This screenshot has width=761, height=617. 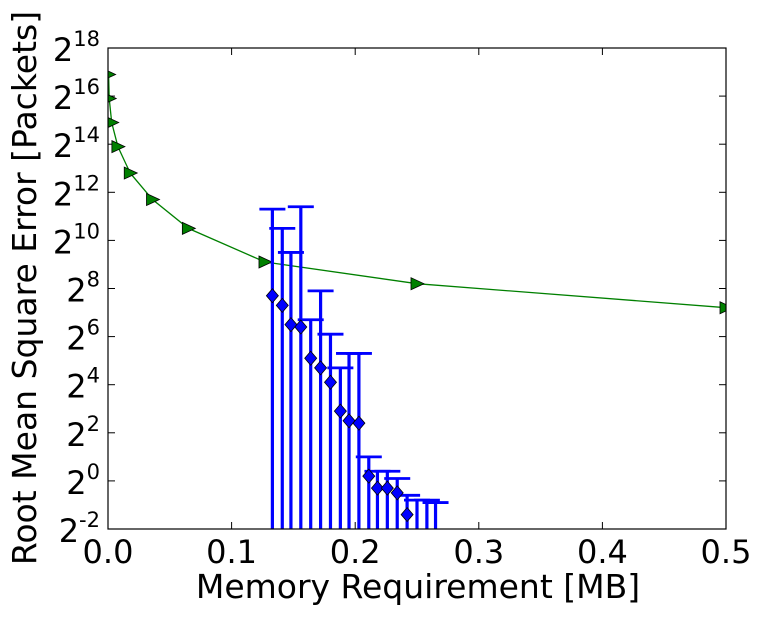 What do you see at coordinates (79, 529) in the screenshot?
I see `y-tick-label: 2-2` at bounding box center [79, 529].